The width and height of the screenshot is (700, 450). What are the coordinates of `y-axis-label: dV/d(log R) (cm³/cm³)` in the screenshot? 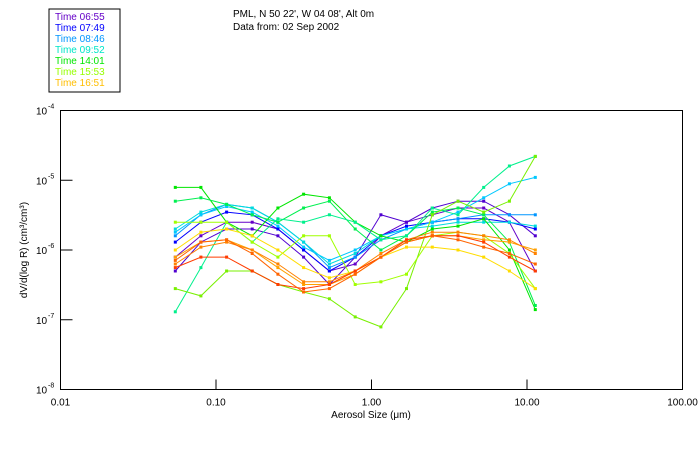 It's located at (24, 250).